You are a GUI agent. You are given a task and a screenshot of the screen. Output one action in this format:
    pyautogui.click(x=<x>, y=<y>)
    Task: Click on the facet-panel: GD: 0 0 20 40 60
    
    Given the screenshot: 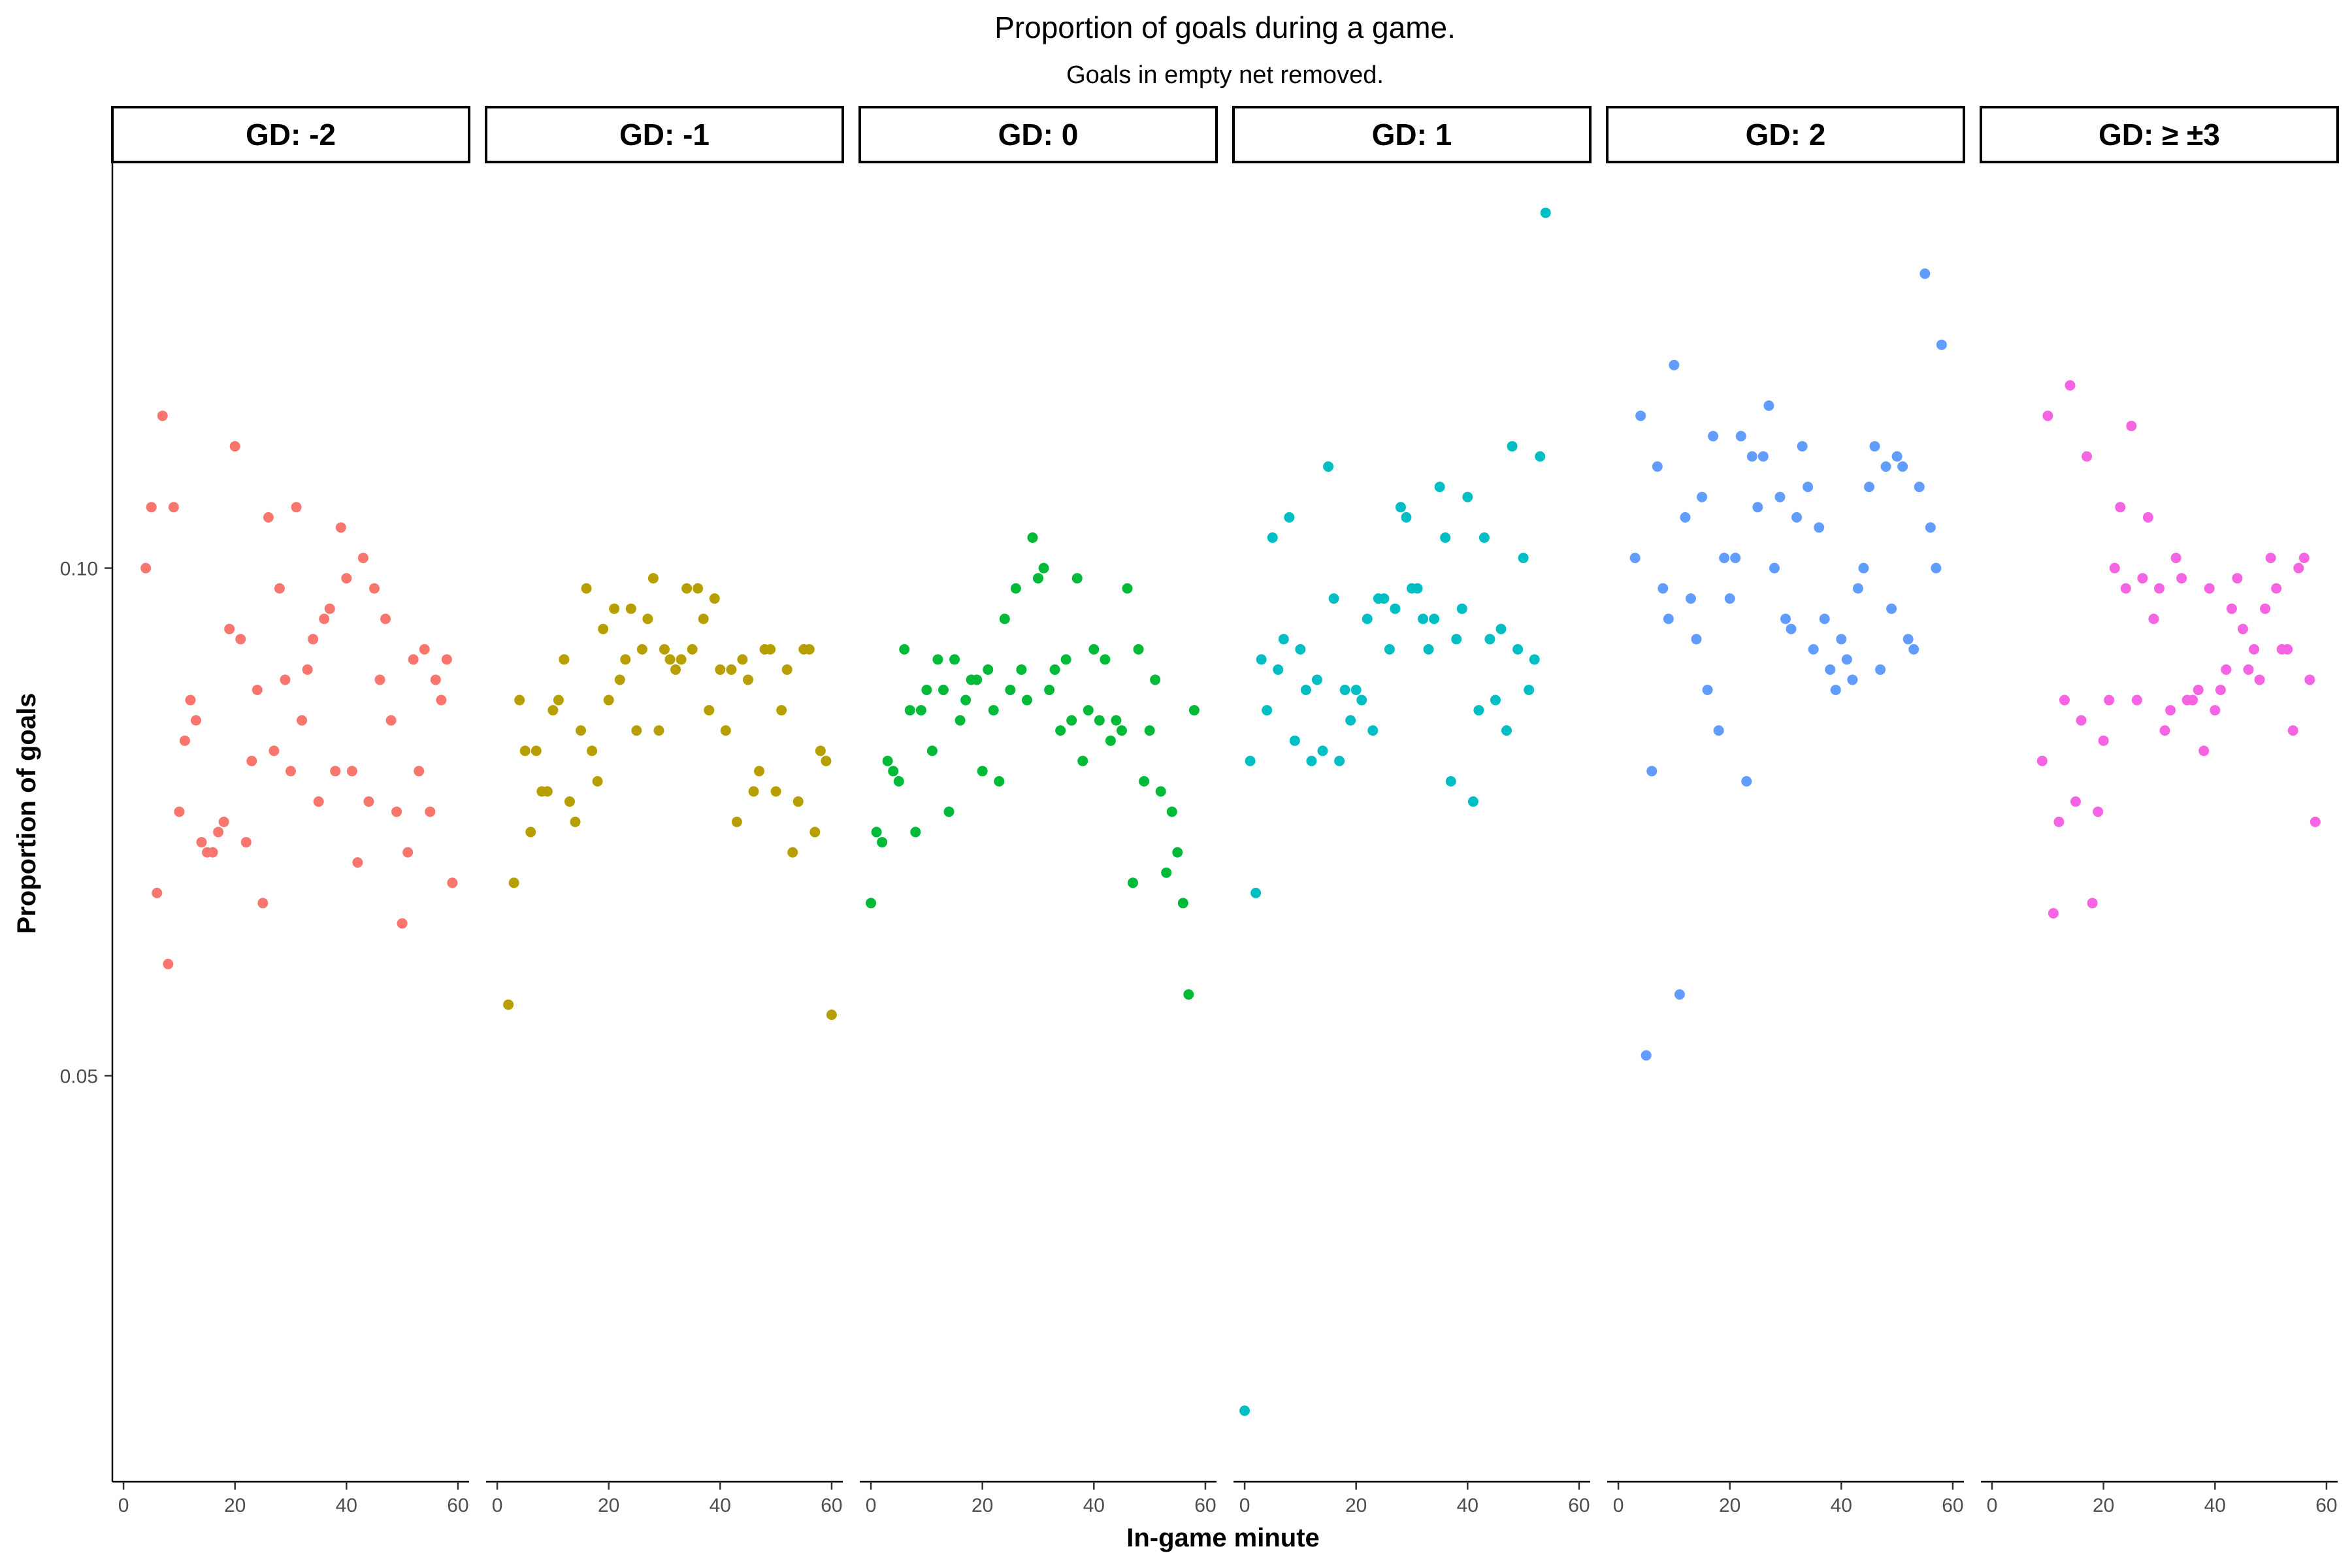 What is the action you would take?
    pyautogui.click(x=1038, y=811)
    